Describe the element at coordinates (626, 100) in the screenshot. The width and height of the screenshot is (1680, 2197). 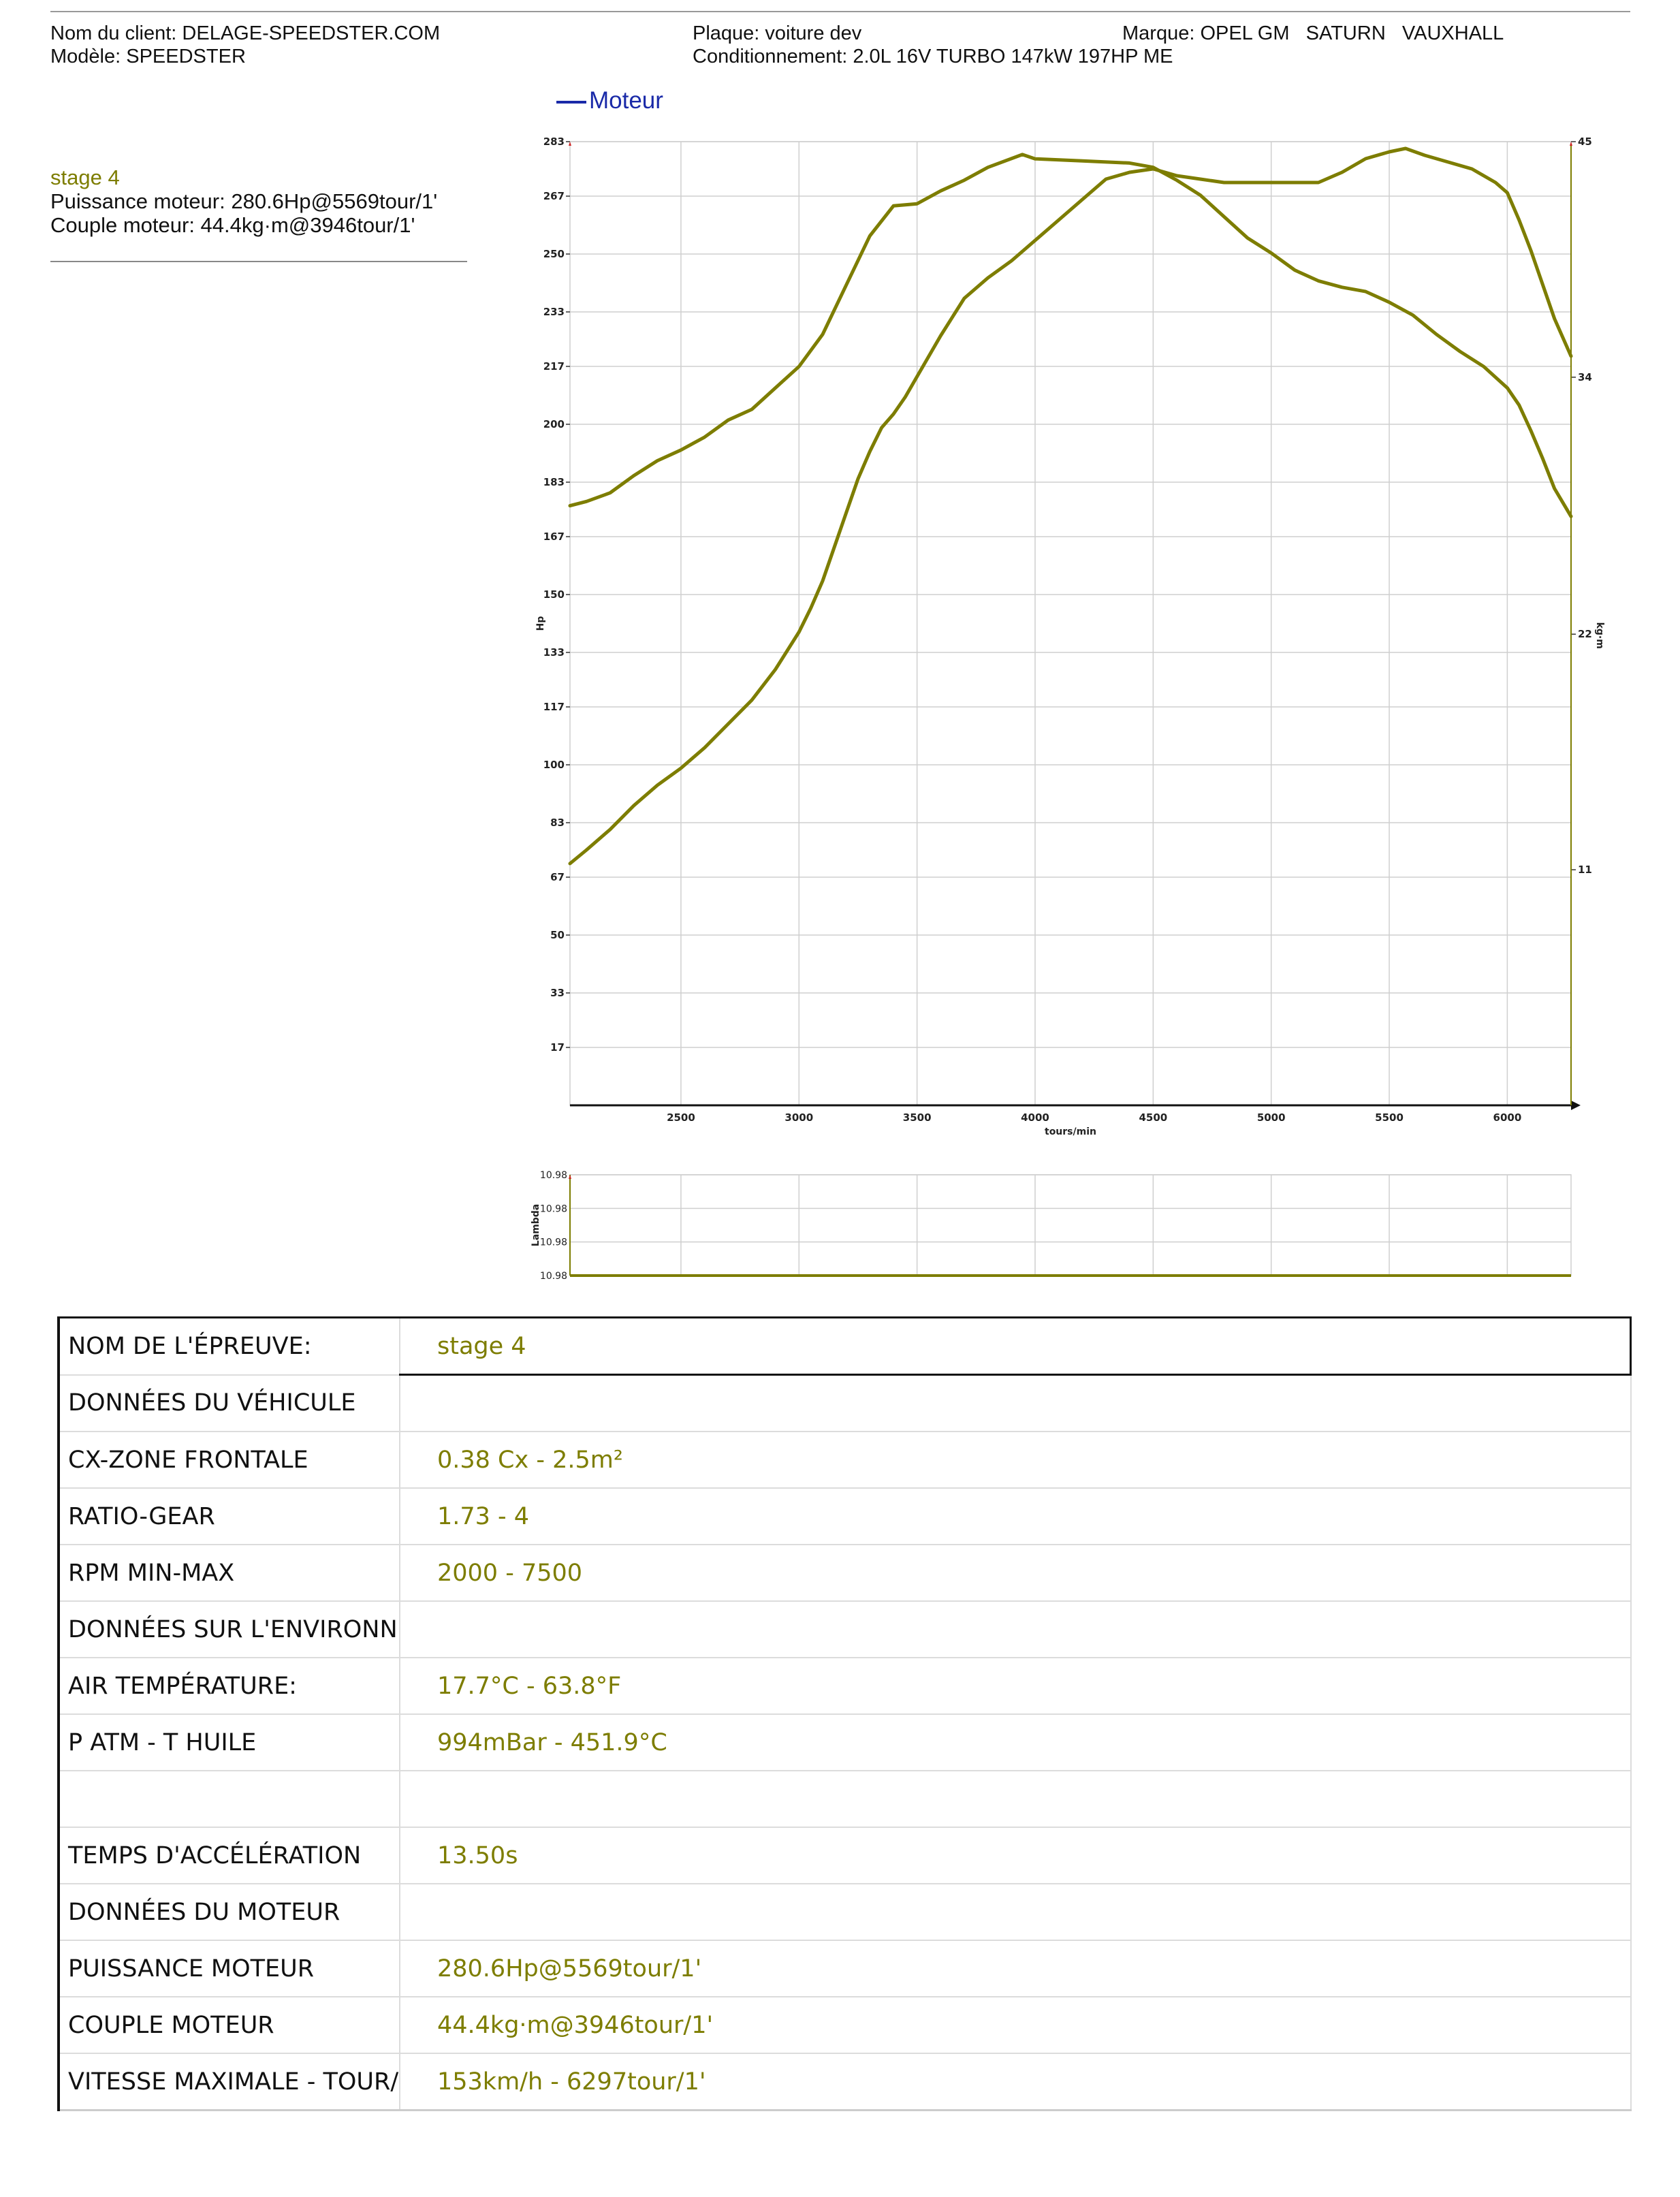
I see `legend-label: Moteur` at that location.